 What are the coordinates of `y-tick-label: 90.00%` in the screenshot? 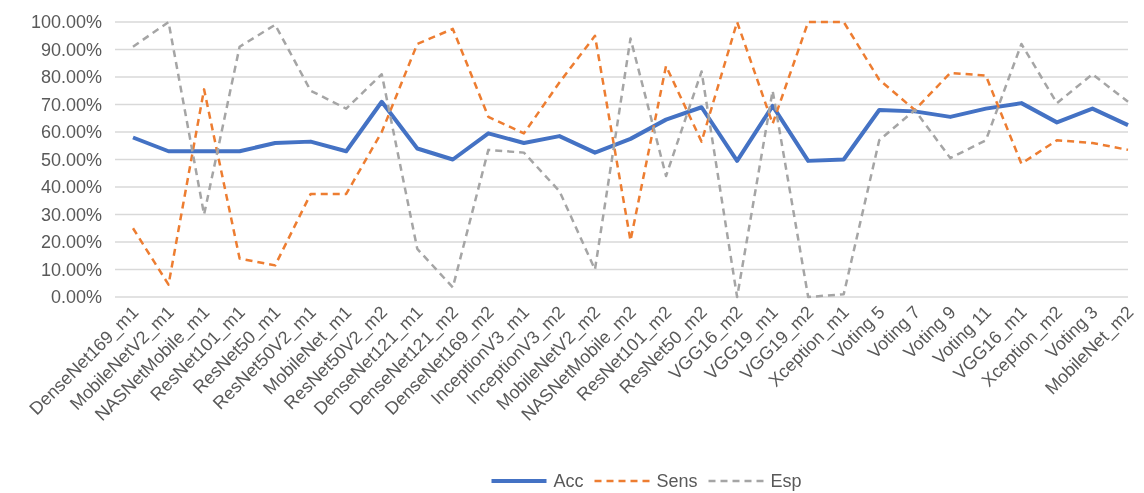 It's located at (71, 49).